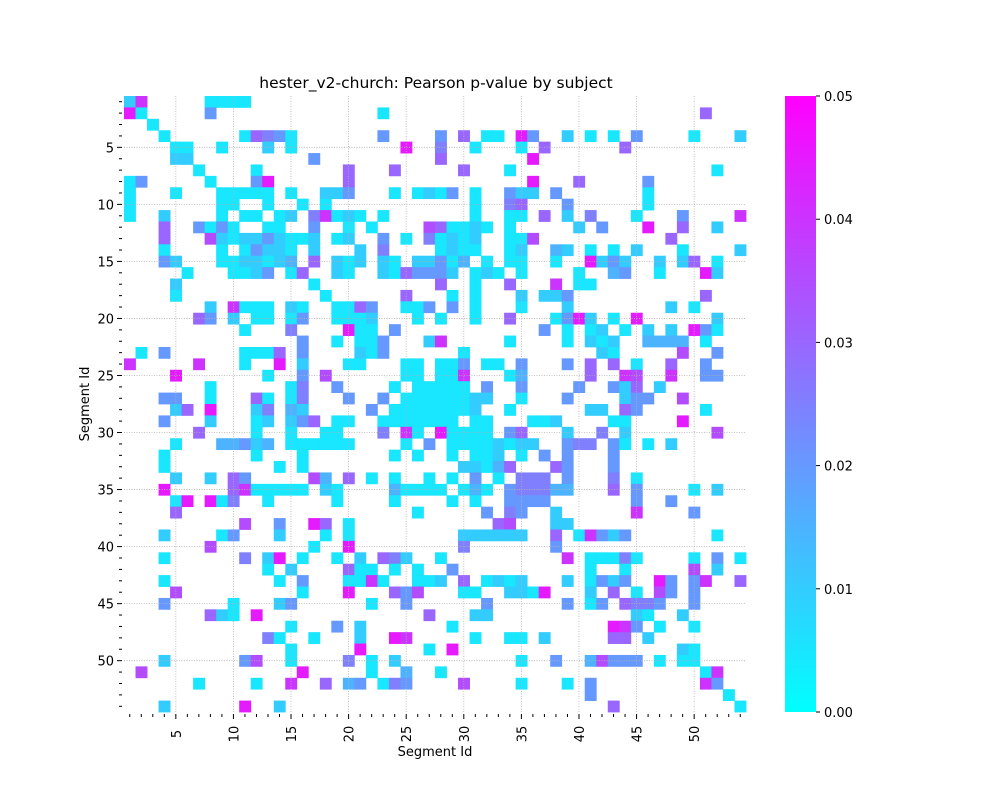  Describe the element at coordinates (838, 467) in the screenshot. I see `colorbar-tick-label: 0.02` at that location.